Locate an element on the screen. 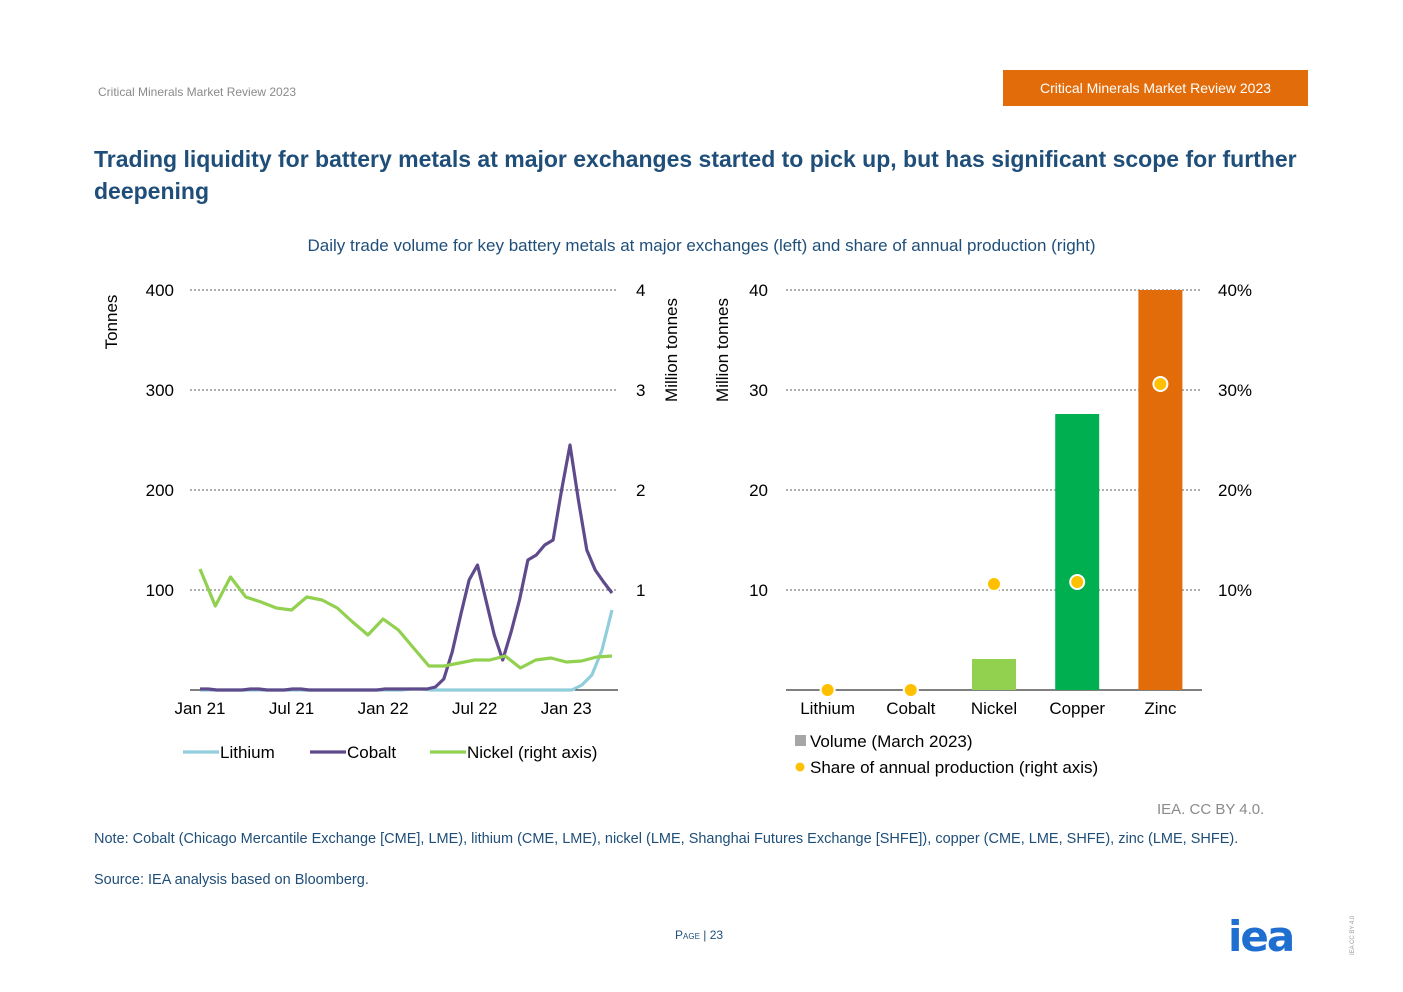 This screenshot has height=992, width=1403. bar-nickel is located at coordinates (994, 674).